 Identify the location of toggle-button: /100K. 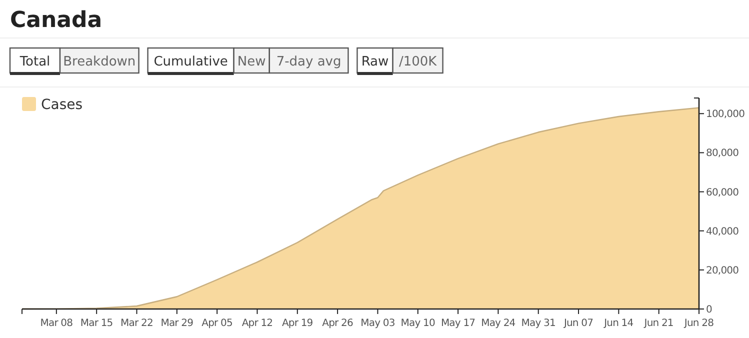
(418, 60).